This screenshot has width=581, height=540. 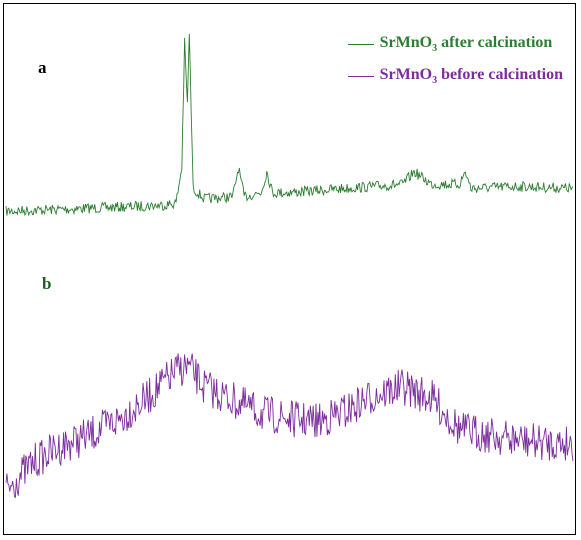 What do you see at coordinates (360, 76) in the screenshot?
I see `legend-swatch-before` at bounding box center [360, 76].